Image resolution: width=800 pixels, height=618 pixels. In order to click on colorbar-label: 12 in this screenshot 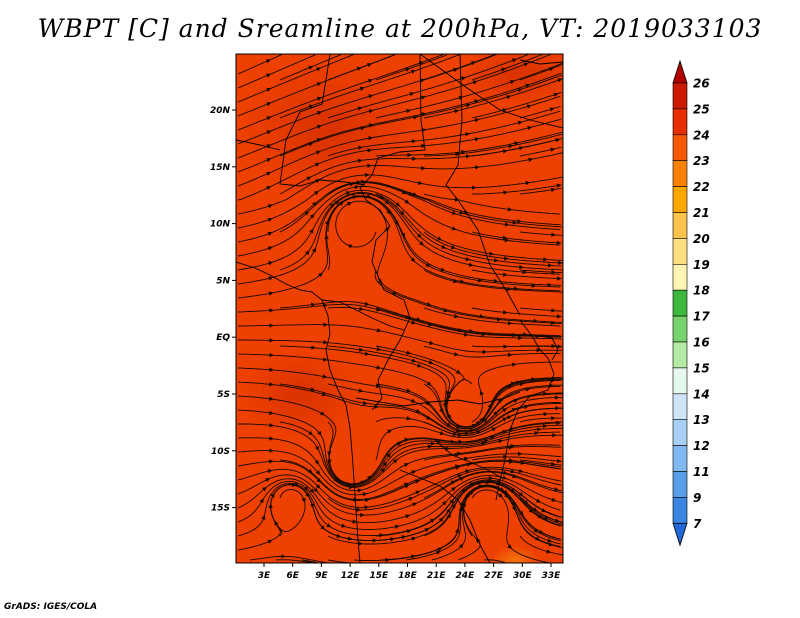, I will do `click(701, 446)`.